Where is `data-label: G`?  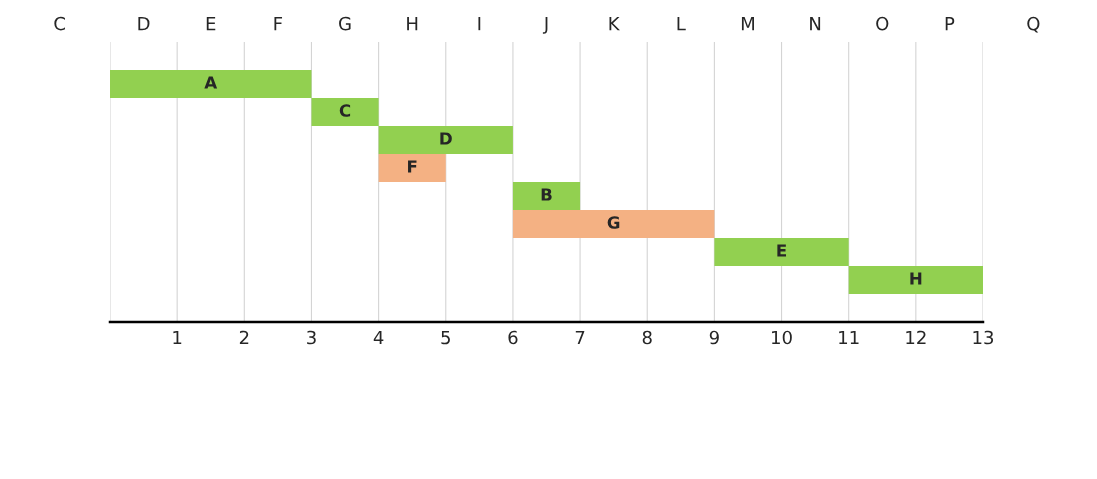 data-label: G is located at coordinates (613, 222).